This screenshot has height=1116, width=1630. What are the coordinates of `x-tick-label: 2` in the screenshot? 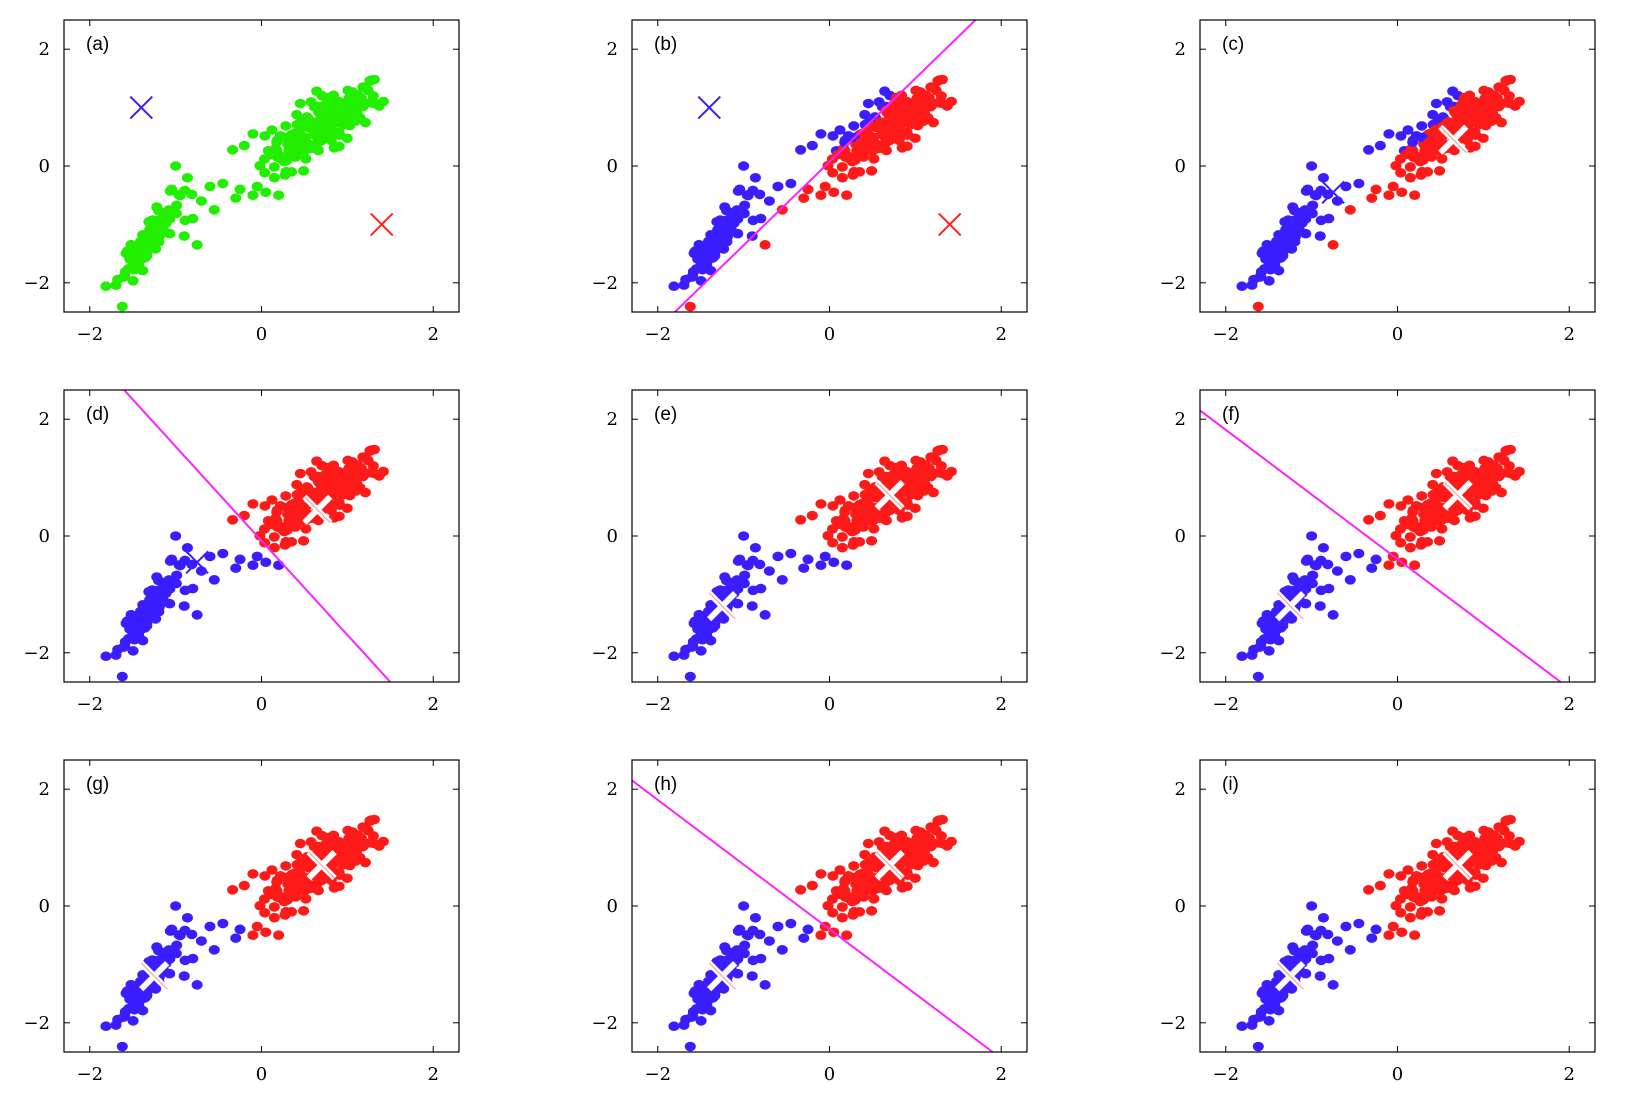 It's located at (1569, 704).